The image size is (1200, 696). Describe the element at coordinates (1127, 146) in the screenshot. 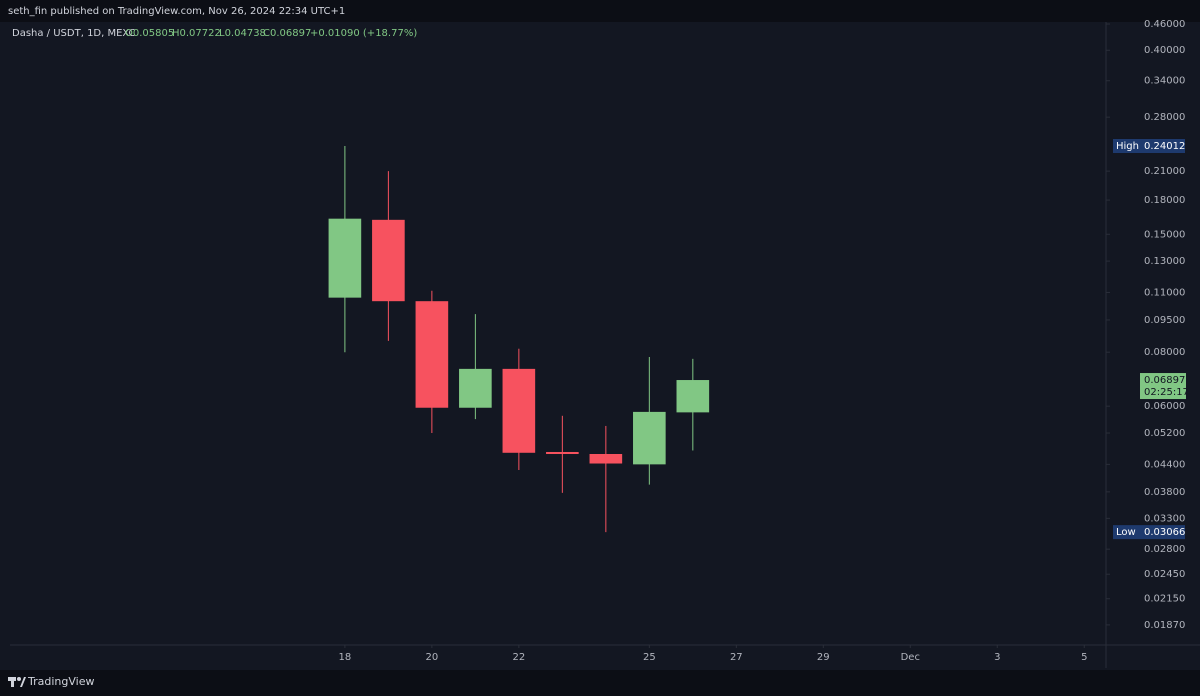

I see `price-tag-name: High` at that location.